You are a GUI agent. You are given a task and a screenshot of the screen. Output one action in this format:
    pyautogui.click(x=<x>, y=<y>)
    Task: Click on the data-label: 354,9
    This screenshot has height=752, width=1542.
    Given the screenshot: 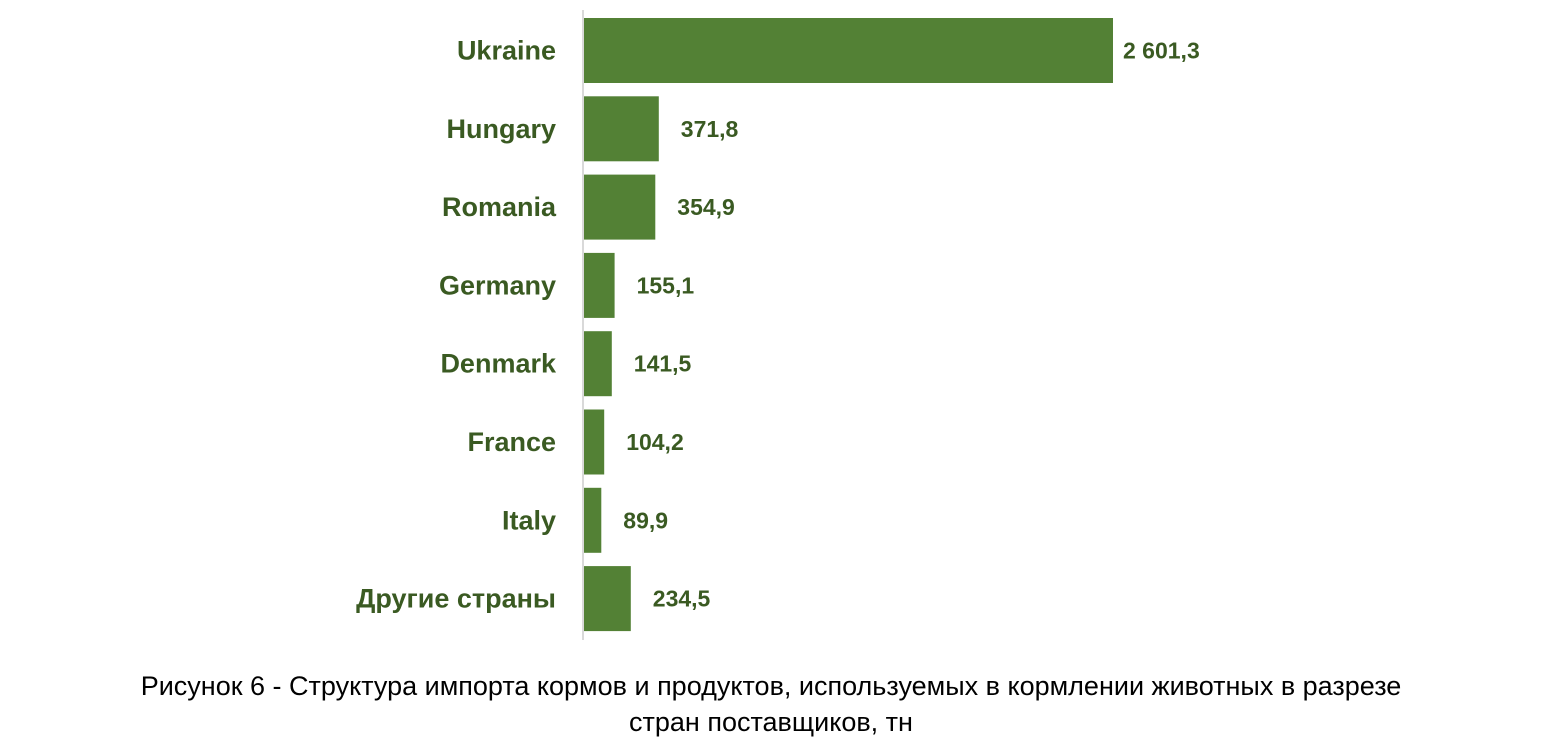 What is the action you would take?
    pyautogui.click(x=706, y=207)
    